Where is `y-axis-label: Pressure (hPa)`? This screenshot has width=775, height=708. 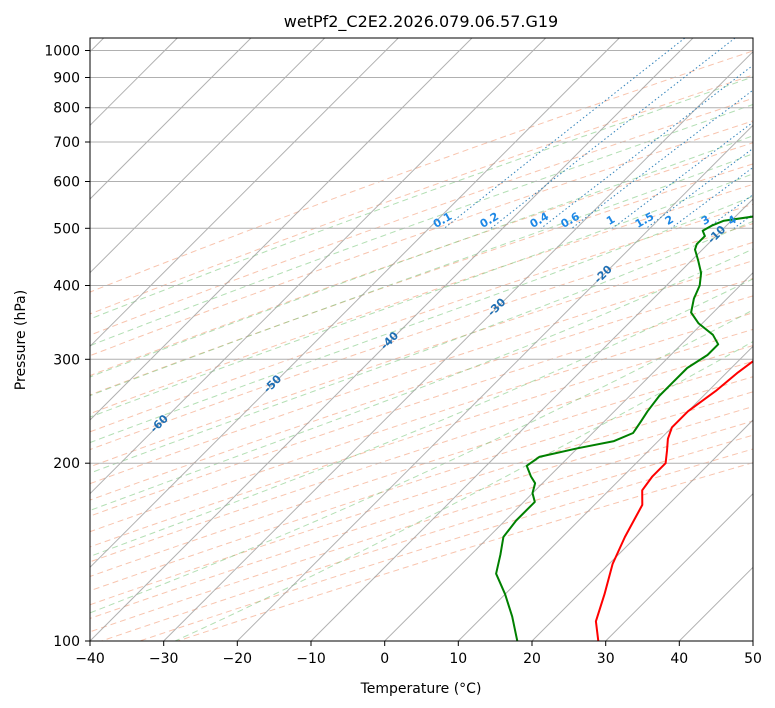
y-axis-label: Pressure (hPa) is located at coordinates (21, 340).